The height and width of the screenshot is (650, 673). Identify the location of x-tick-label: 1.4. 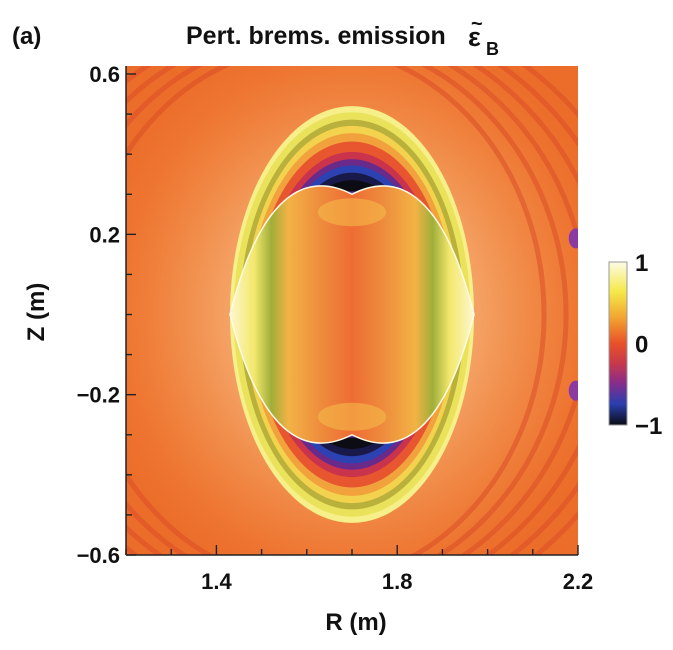
(216, 581).